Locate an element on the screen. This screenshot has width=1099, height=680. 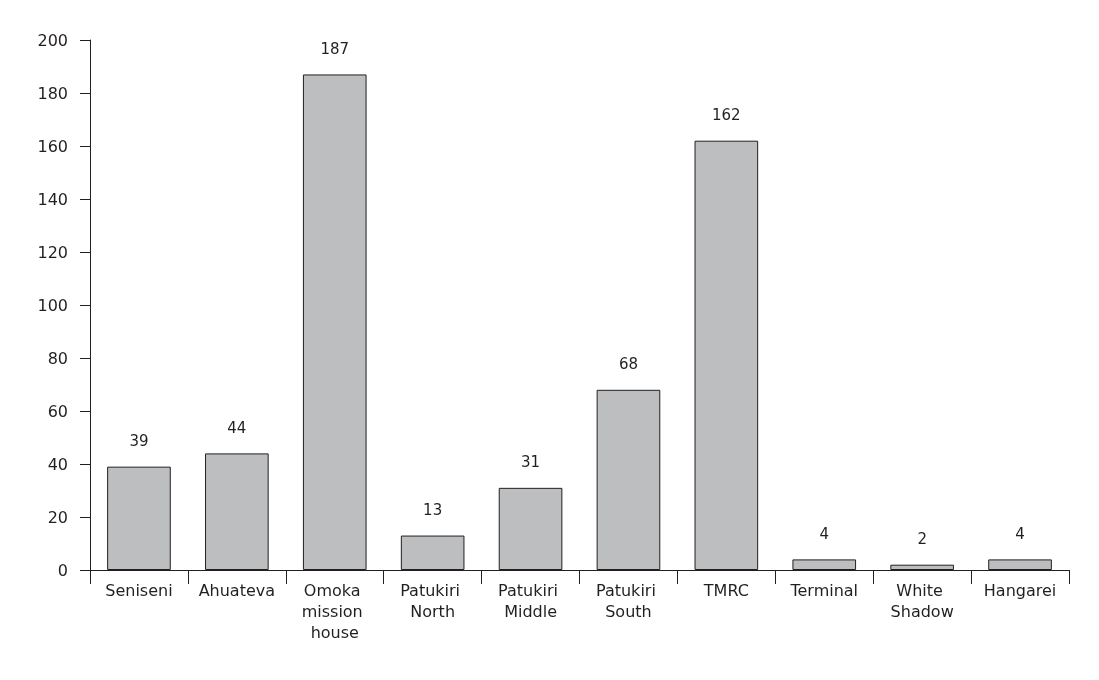
x-tick-label: White Shadow is located at coordinates (922, 601).